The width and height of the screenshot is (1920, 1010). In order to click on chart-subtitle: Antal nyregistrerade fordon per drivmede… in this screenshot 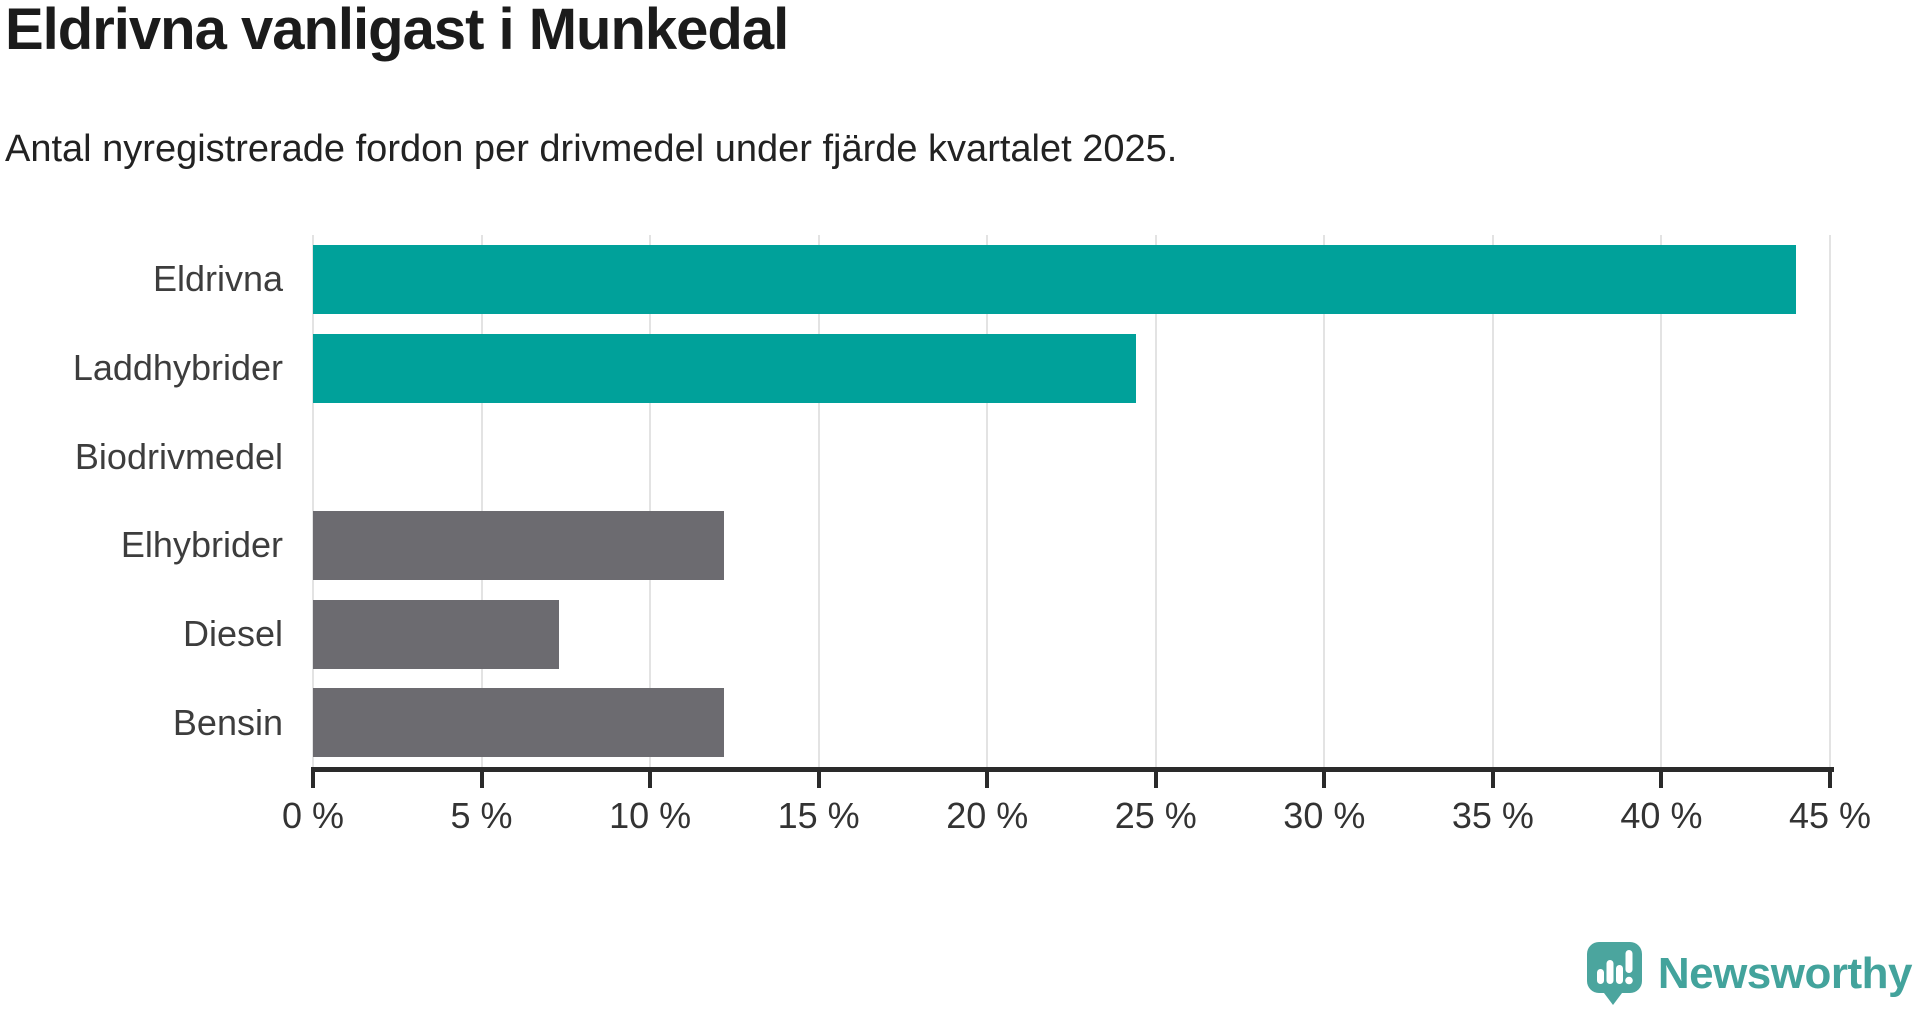, I will do `click(591, 149)`.